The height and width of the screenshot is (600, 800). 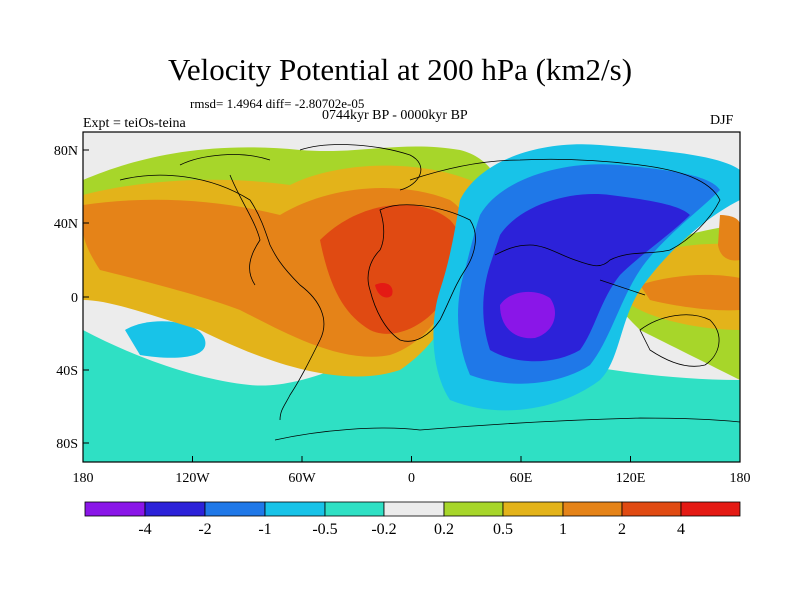 What do you see at coordinates (165, 339) in the screenshot?
I see `cyan-pacific-south` at bounding box center [165, 339].